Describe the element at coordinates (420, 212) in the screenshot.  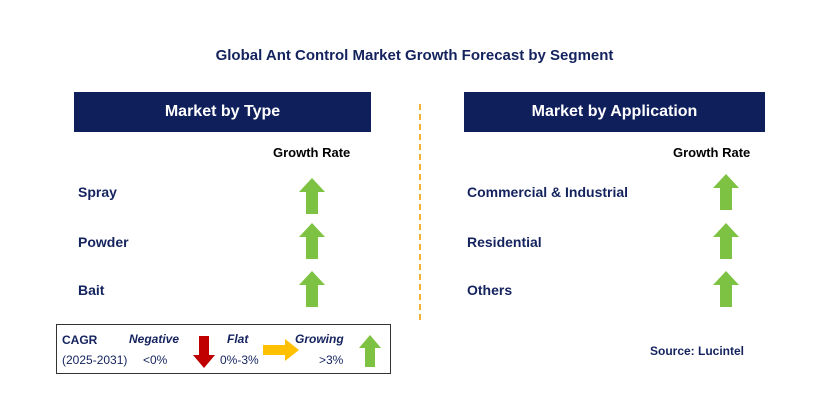
I see `panel-divider` at that location.